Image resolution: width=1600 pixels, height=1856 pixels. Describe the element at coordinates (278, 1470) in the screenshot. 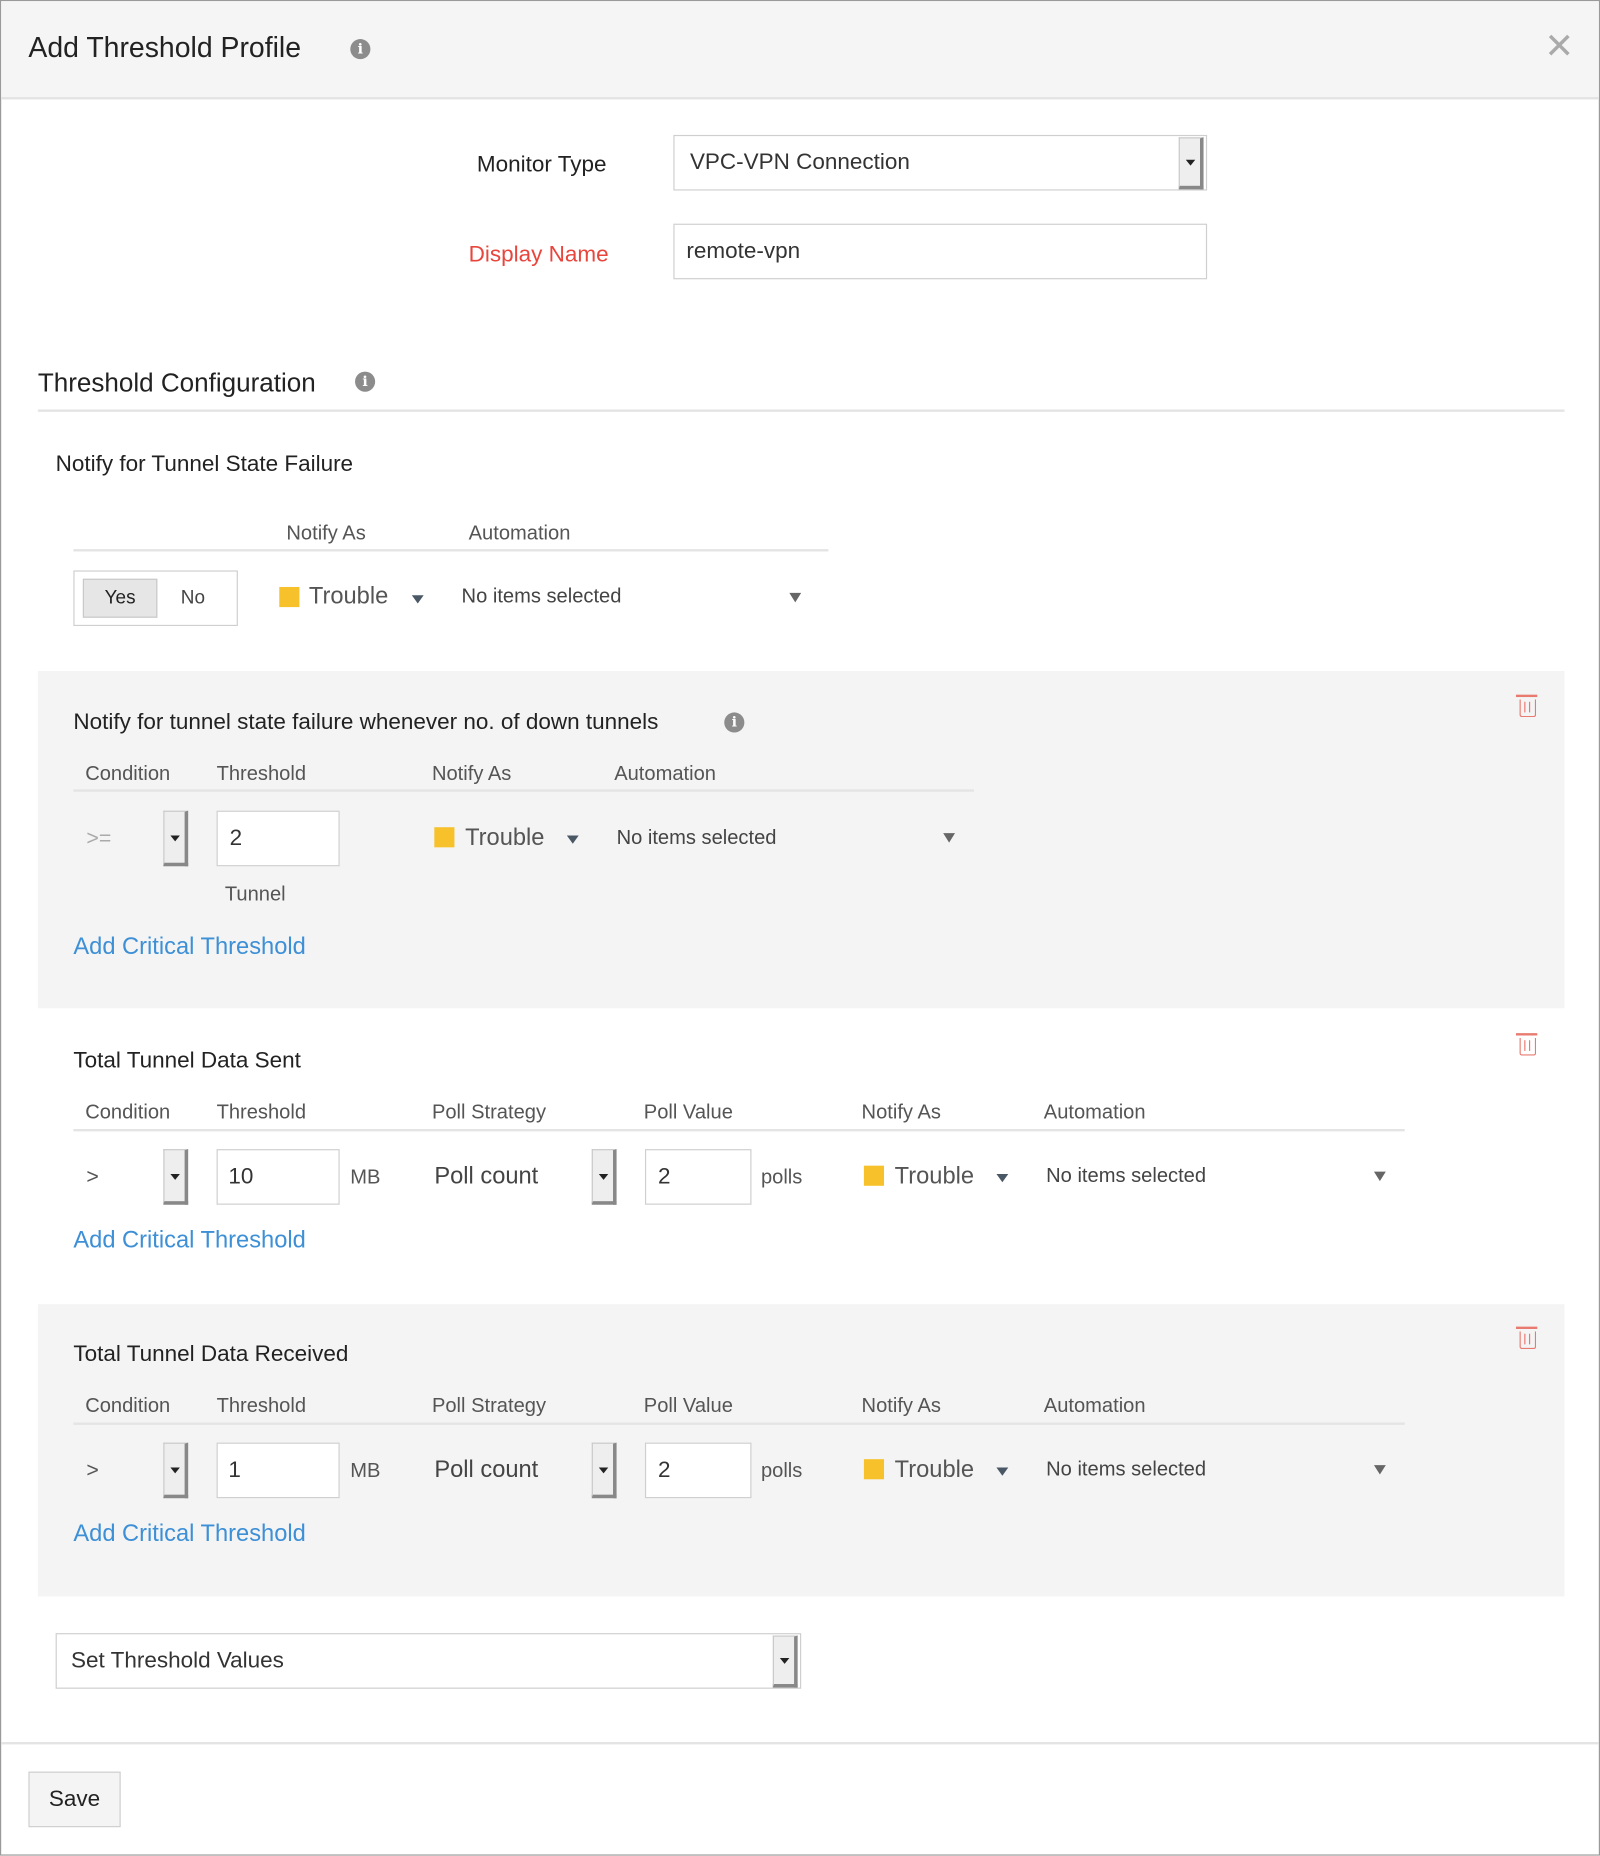

I see `threshold-input: 1` at that location.